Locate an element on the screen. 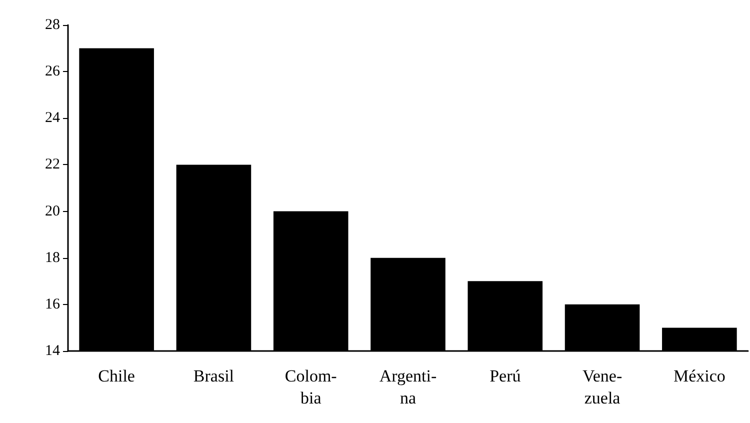 This screenshot has width=750, height=423. y-tick-label: 26 is located at coordinates (52, 72).